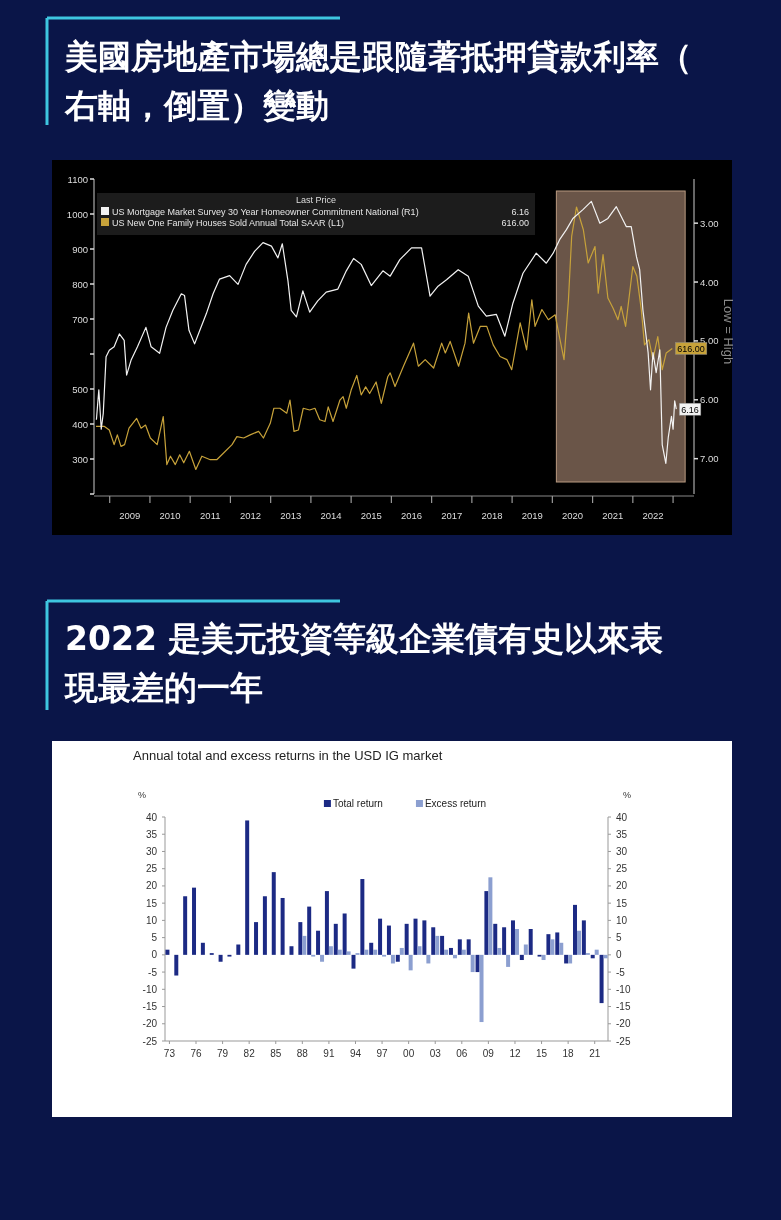 This screenshot has width=781, height=1220. What do you see at coordinates (364, 663) in the screenshot?
I see `chart-title: 2022 是美元投資等級企業債有史以來表現最差的一年` at bounding box center [364, 663].